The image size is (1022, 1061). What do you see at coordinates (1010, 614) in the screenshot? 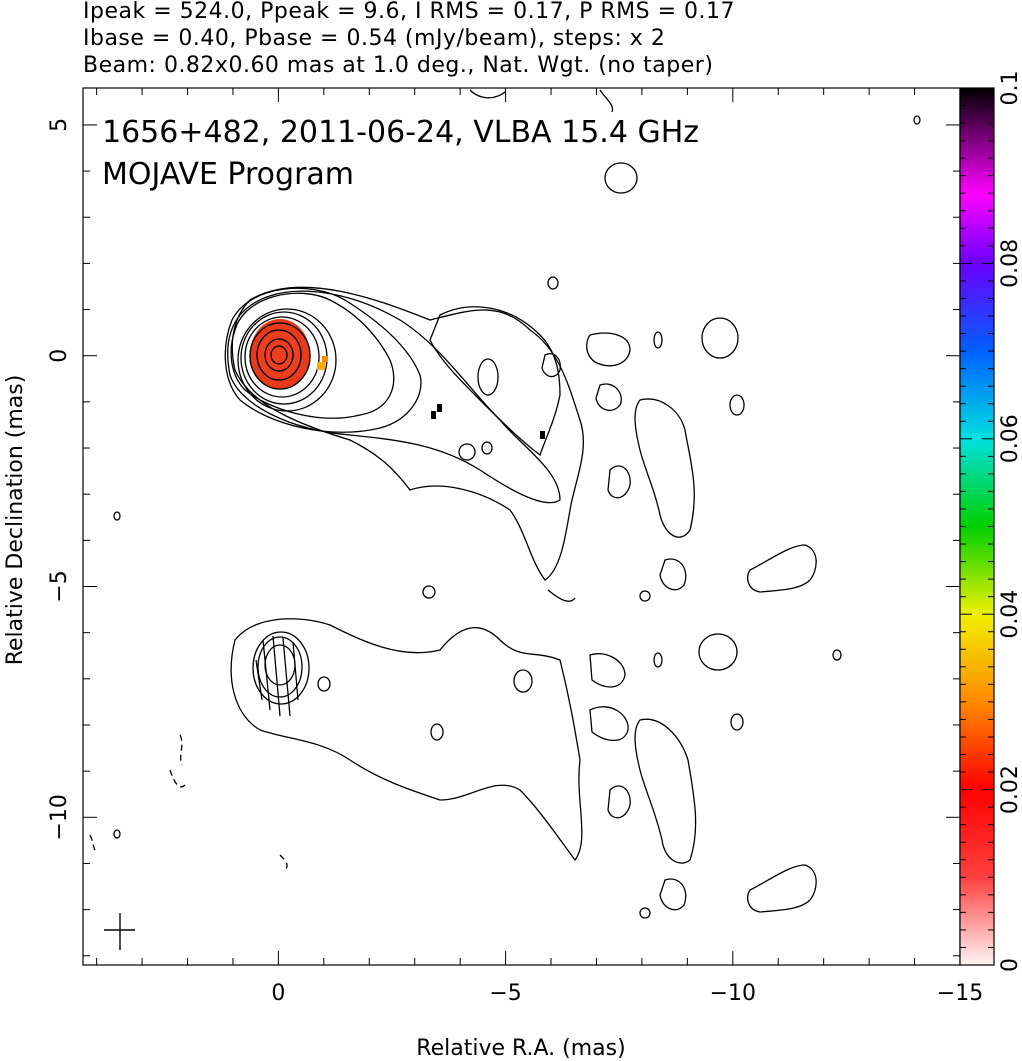
I see `colorbar-tick-label: 0.04` at bounding box center [1010, 614].